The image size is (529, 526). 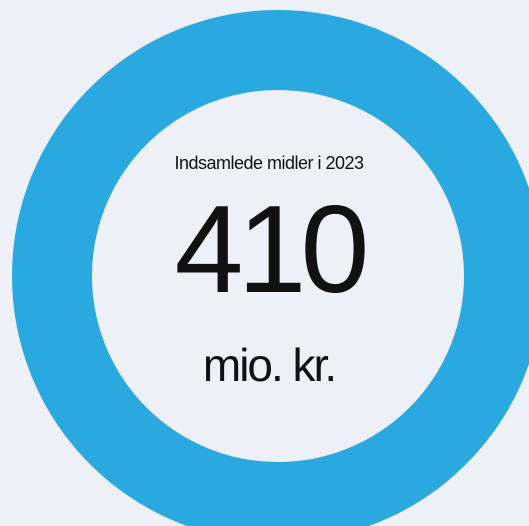 What do you see at coordinates (272, 250) in the screenshot?
I see `stat-value: 410` at bounding box center [272, 250].